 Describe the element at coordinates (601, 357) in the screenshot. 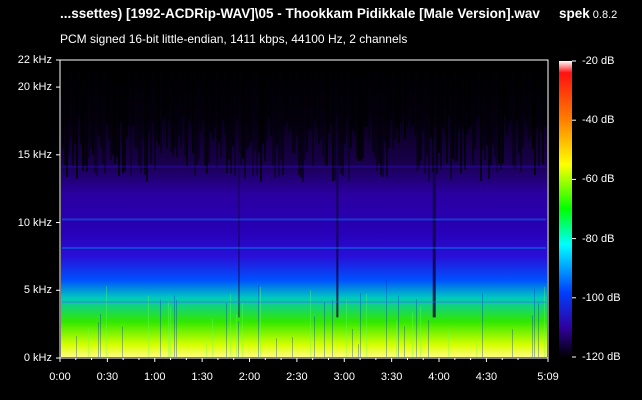

I see `db-tick-label: -120 dB` at that location.